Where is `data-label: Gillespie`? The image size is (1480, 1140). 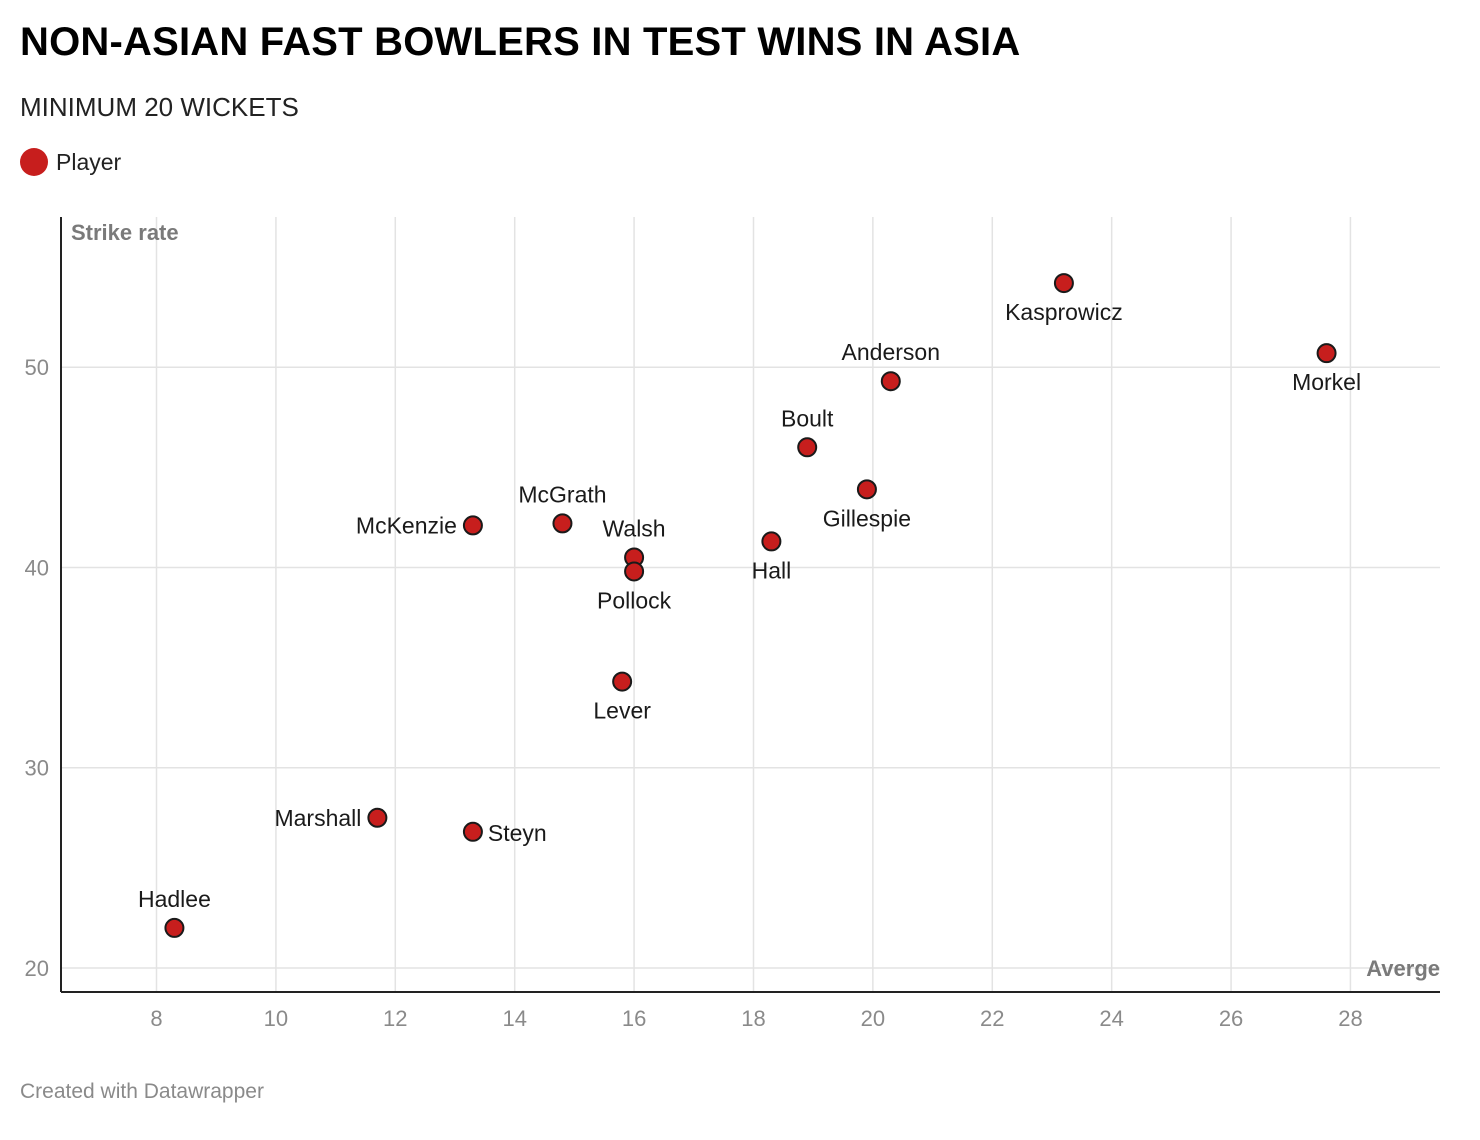
data-label: Gillespie is located at coordinates (867, 518).